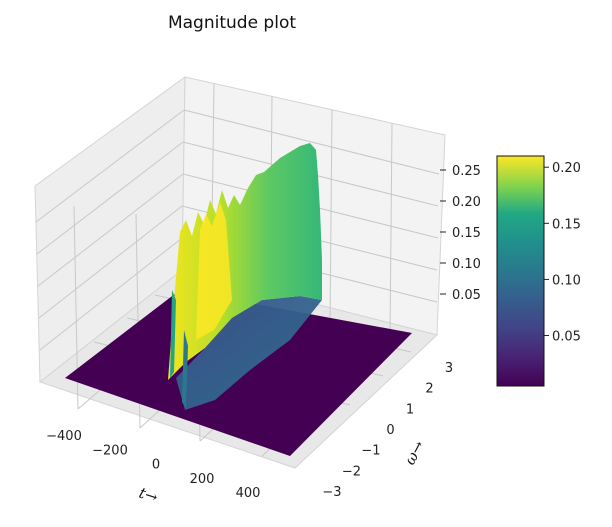 Image resolution: width=612 pixels, height=527 pixels. I want to click on x-tick-label: −200, so click(110, 450).